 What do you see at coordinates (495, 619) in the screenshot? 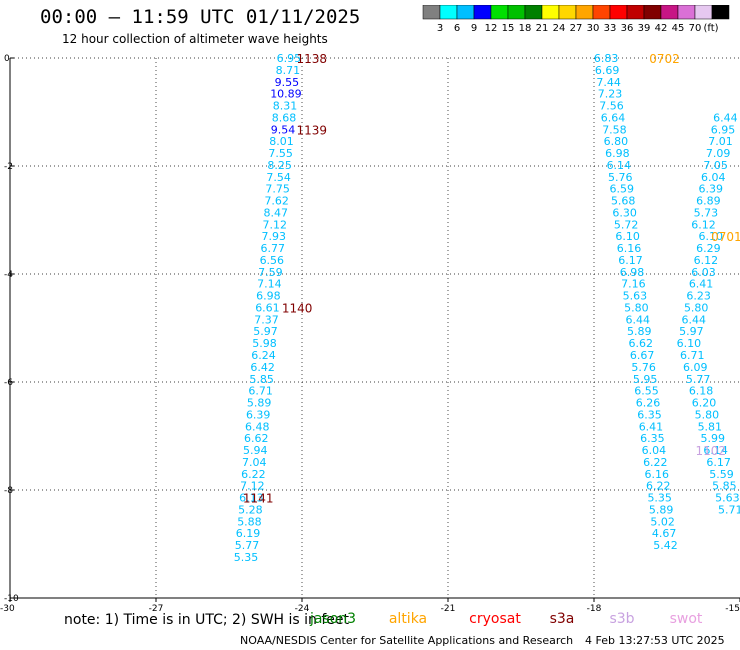
I see `legend-item-cryosat: cryosat` at bounding box center [495, 619].